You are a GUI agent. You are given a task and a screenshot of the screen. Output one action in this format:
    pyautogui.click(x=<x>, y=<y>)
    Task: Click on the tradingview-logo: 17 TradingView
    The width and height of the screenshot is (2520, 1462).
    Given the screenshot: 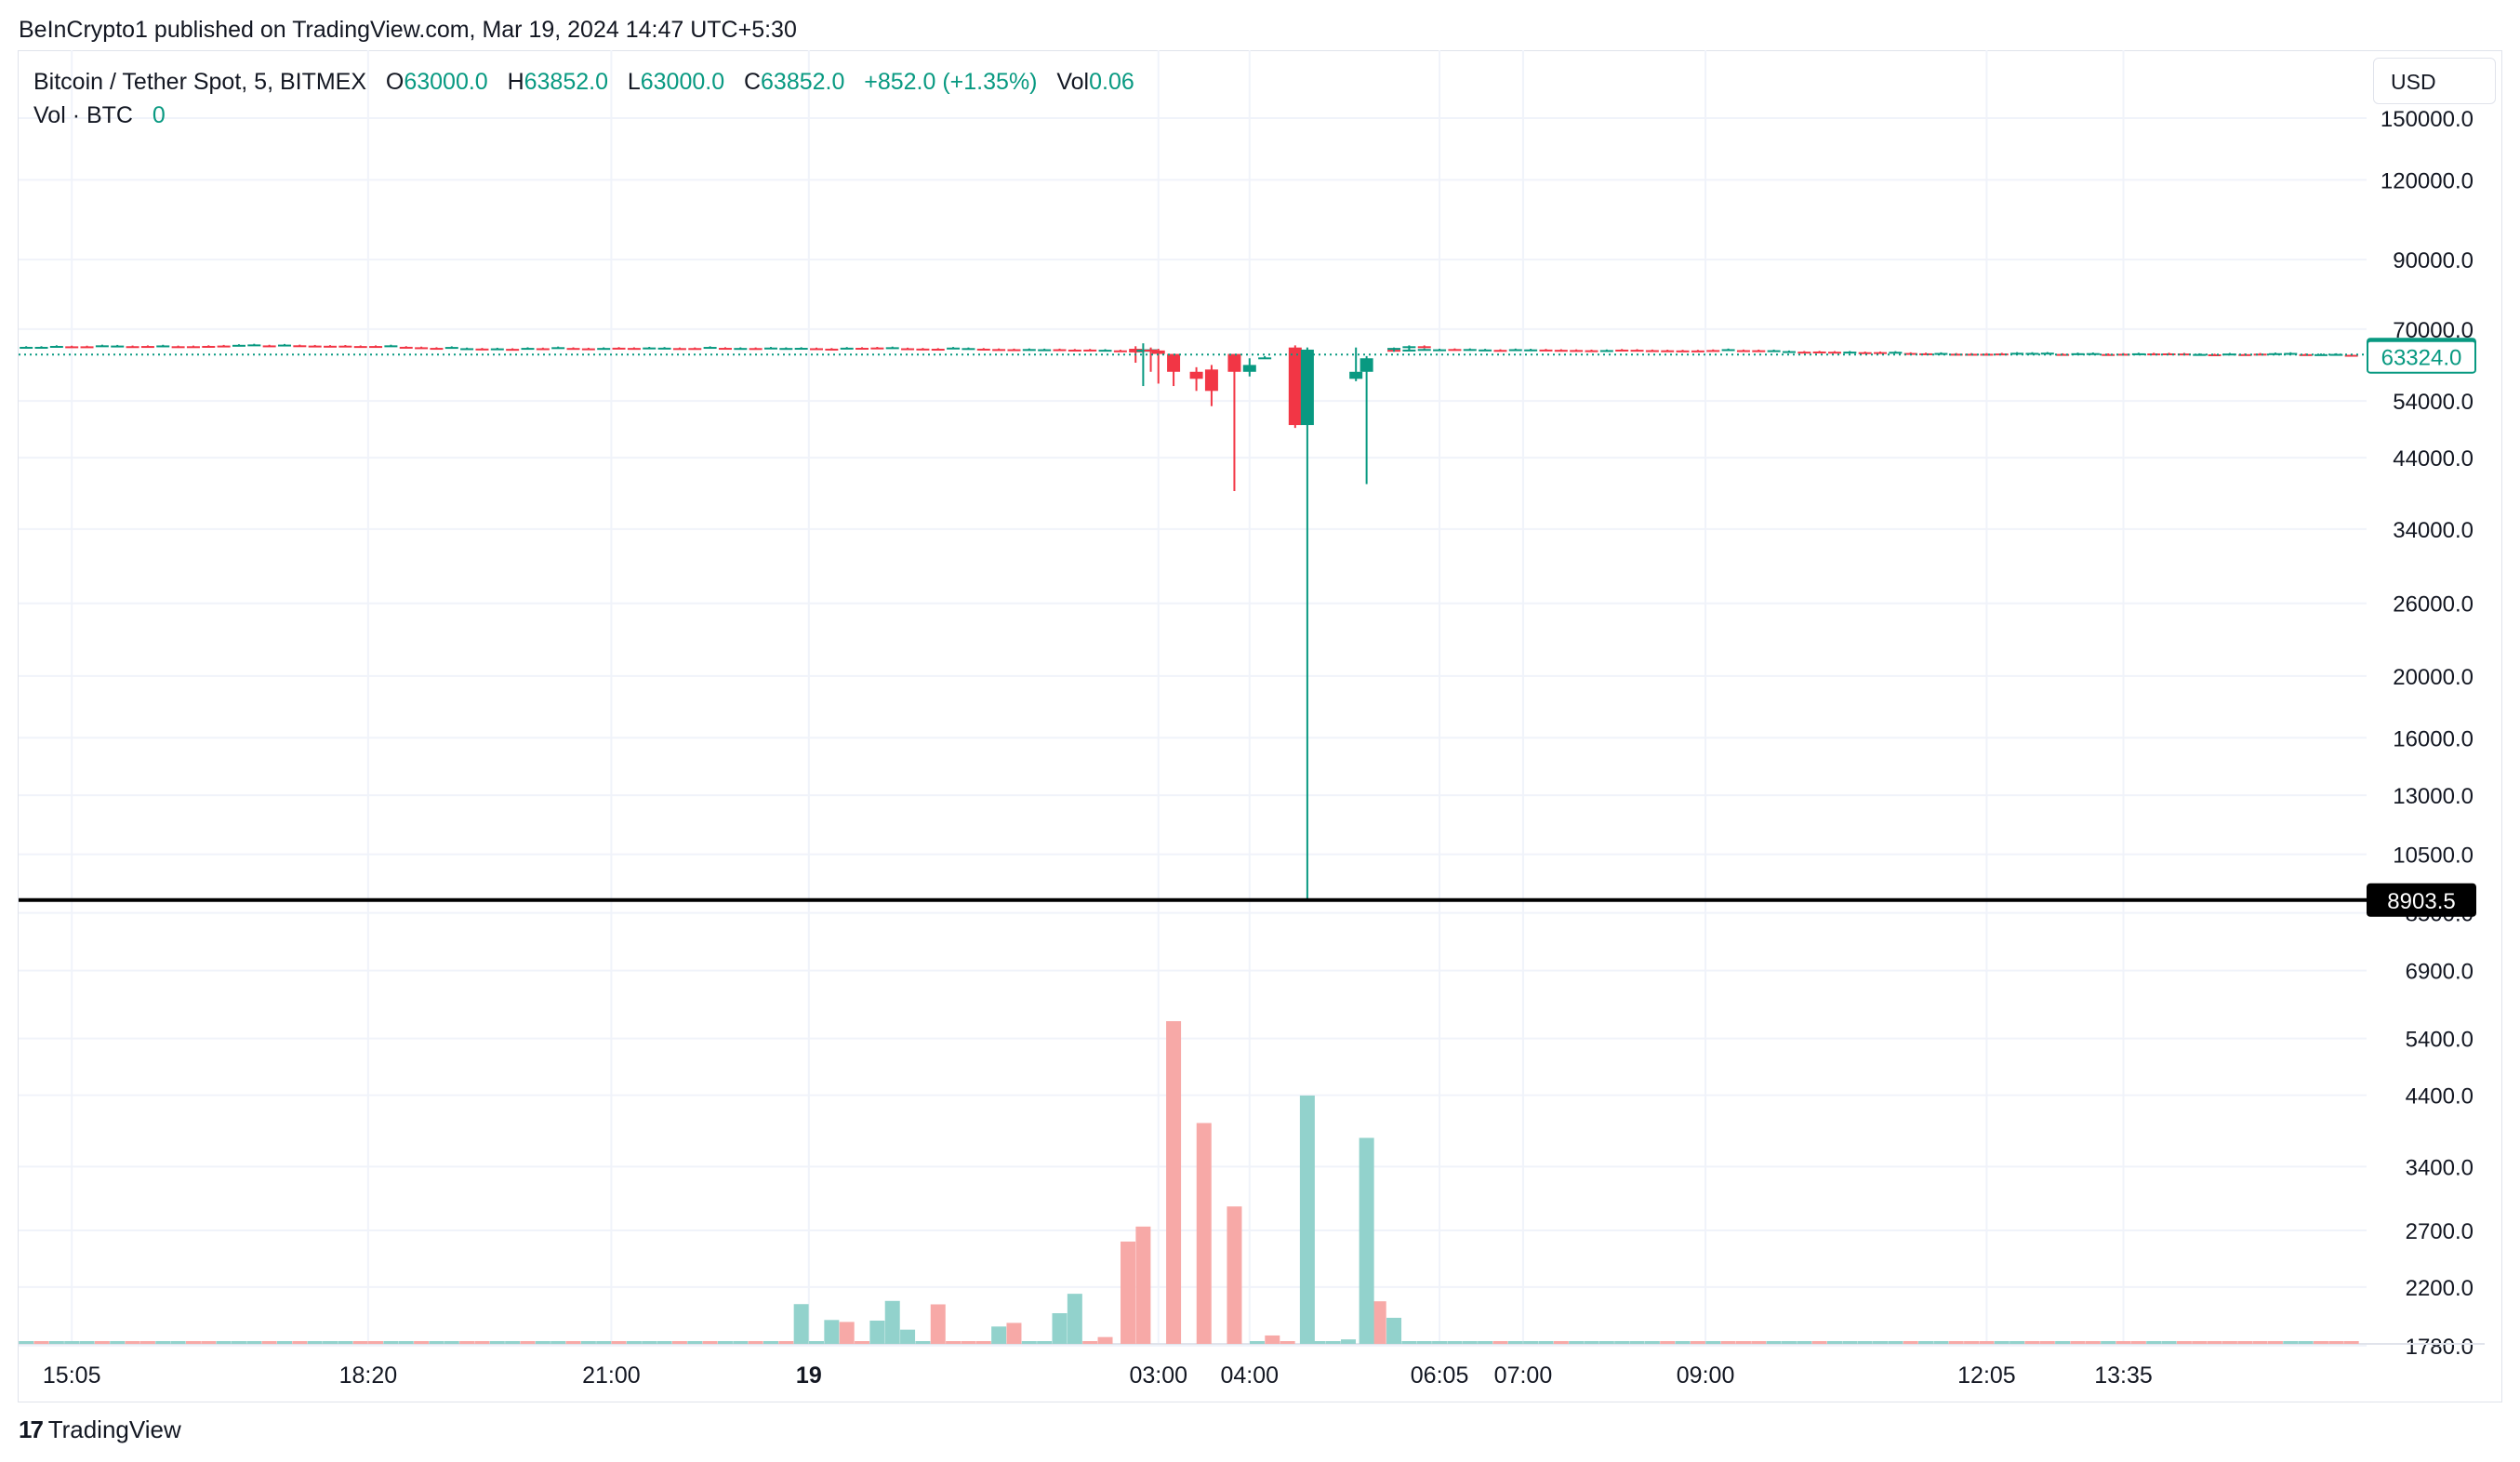 What is the action you would take?
    pyautogui.click(x=100, y=1430)
    